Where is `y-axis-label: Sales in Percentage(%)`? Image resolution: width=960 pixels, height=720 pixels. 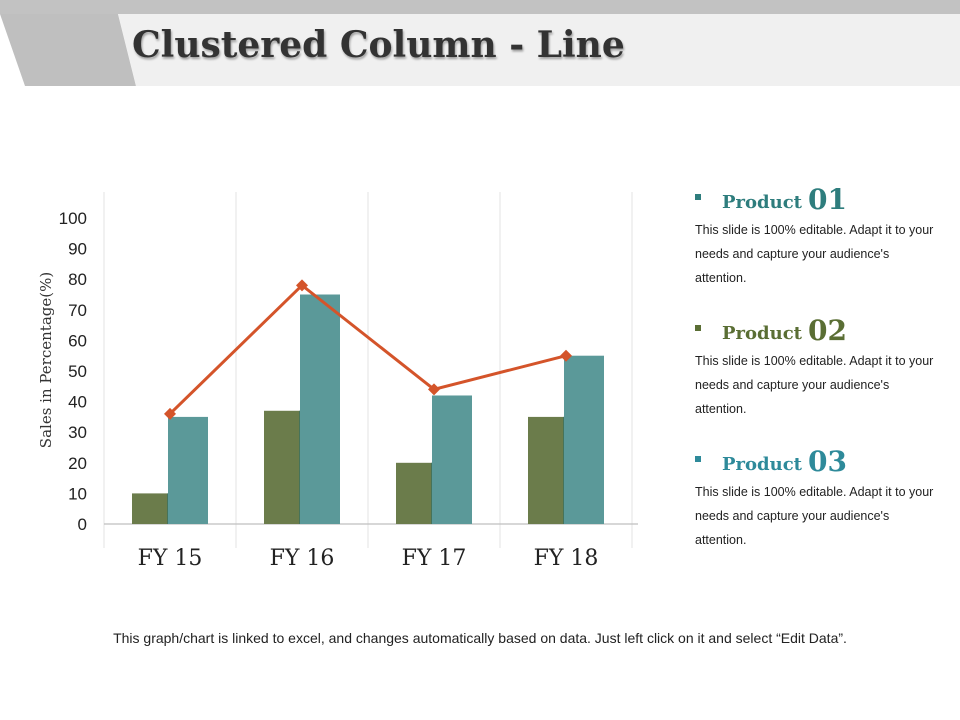 y-axis-label: Sales in Percentage(%) is located at coordinates (46, 360).